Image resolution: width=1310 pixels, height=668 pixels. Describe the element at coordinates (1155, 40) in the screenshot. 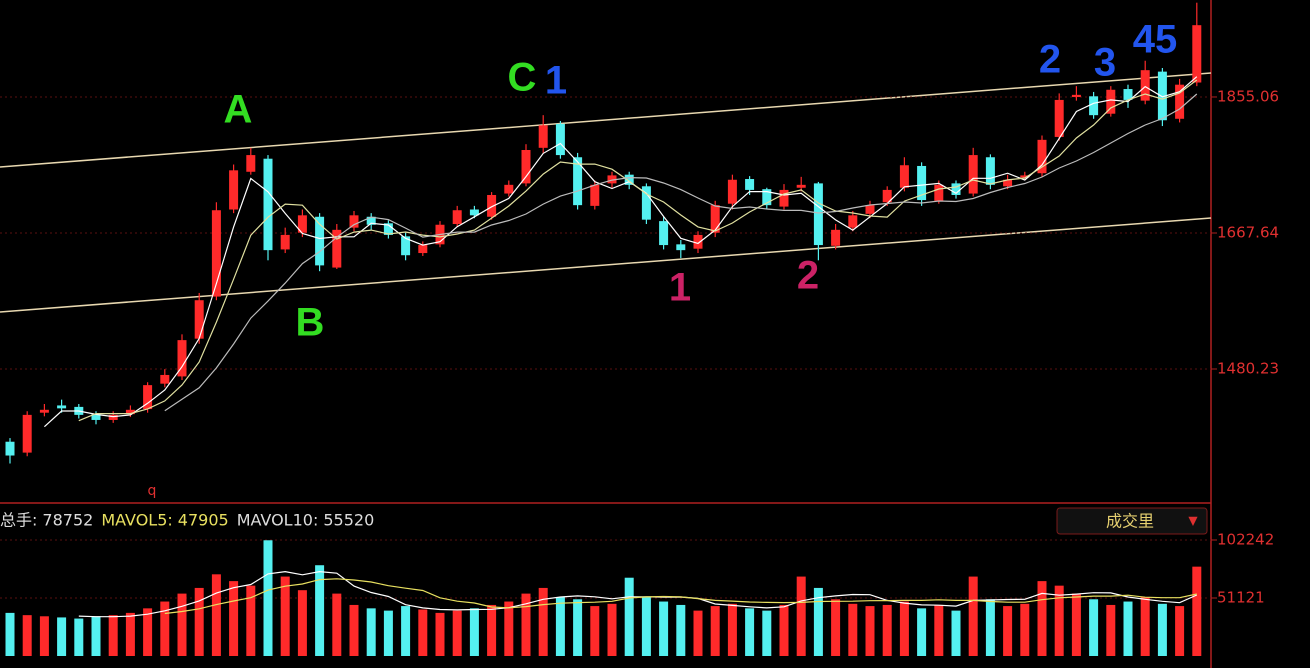

I see `annotation: 45` at that location.